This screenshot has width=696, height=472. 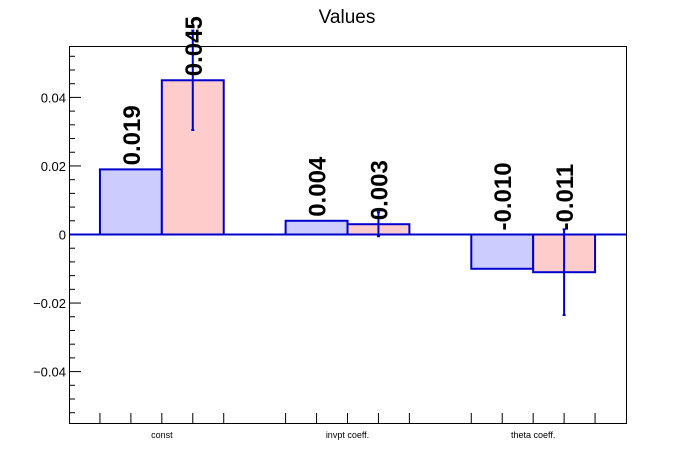 What do you see at coordinates (318, 186) in the screenshot?
I see `value-label: 0.004` at bounding box center [318, 186].